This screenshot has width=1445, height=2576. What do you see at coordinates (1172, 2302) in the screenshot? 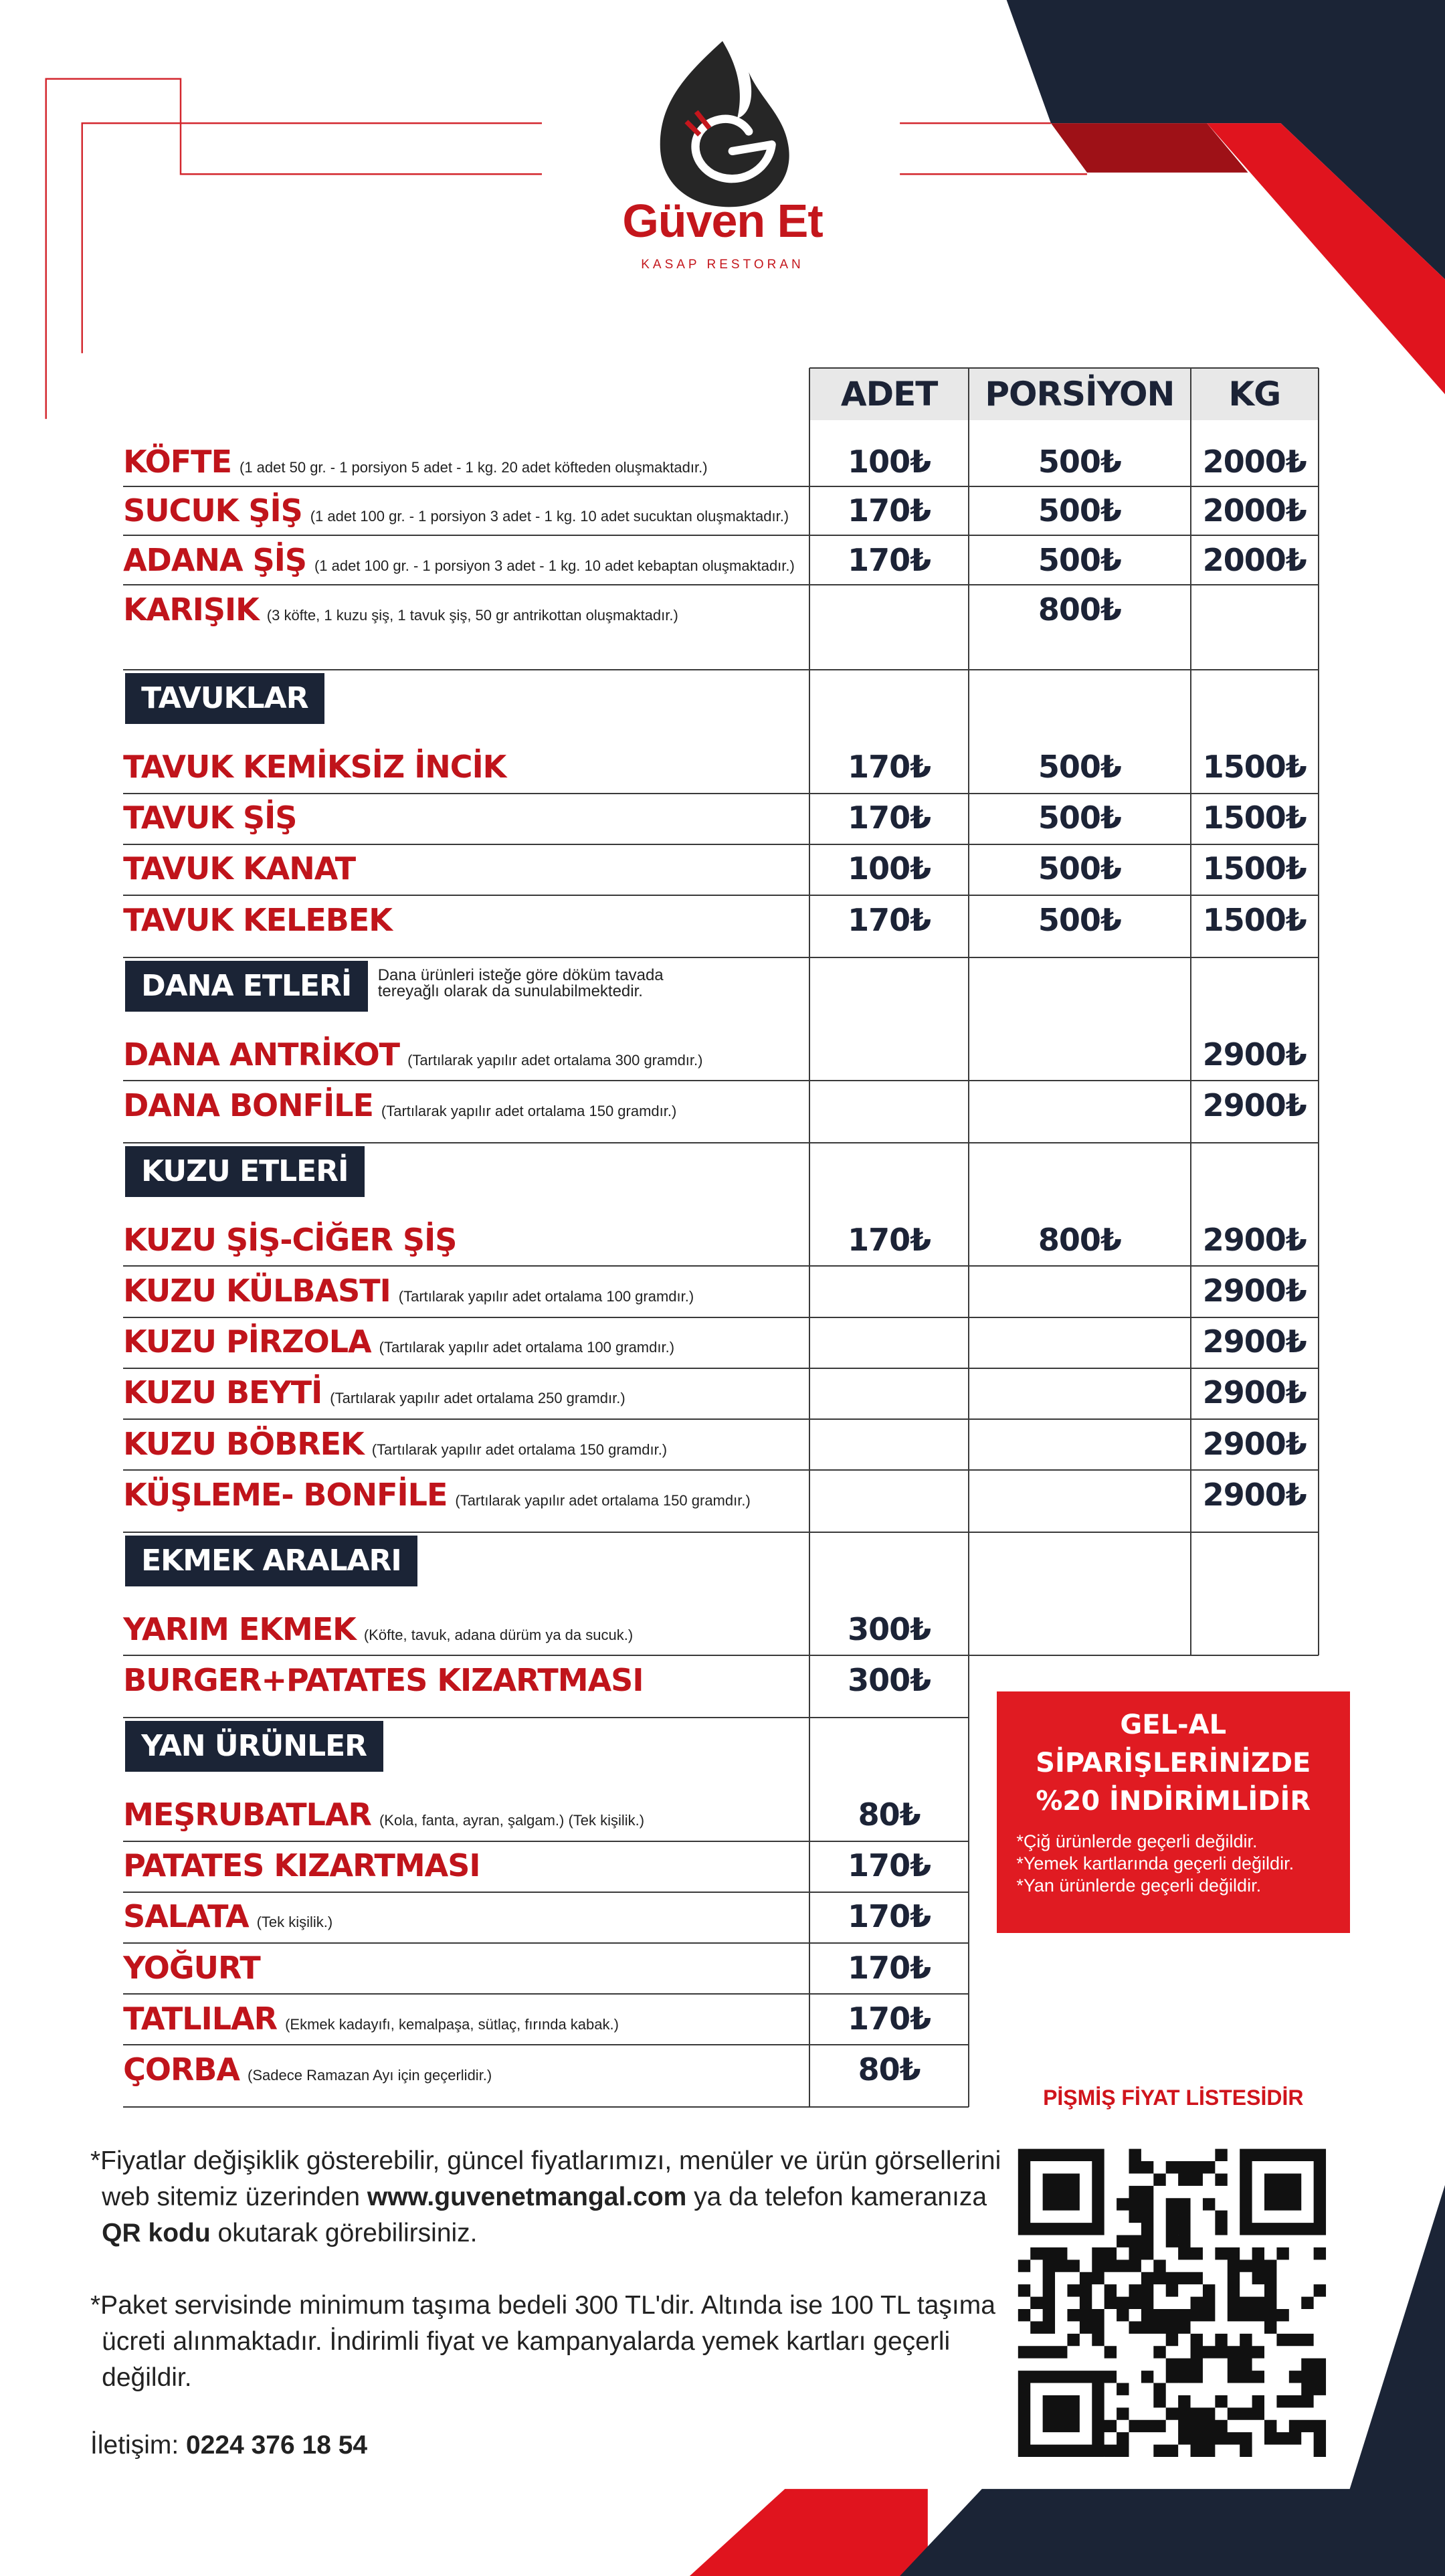
I see `qr-code` at bounding box center [1172, 2302].